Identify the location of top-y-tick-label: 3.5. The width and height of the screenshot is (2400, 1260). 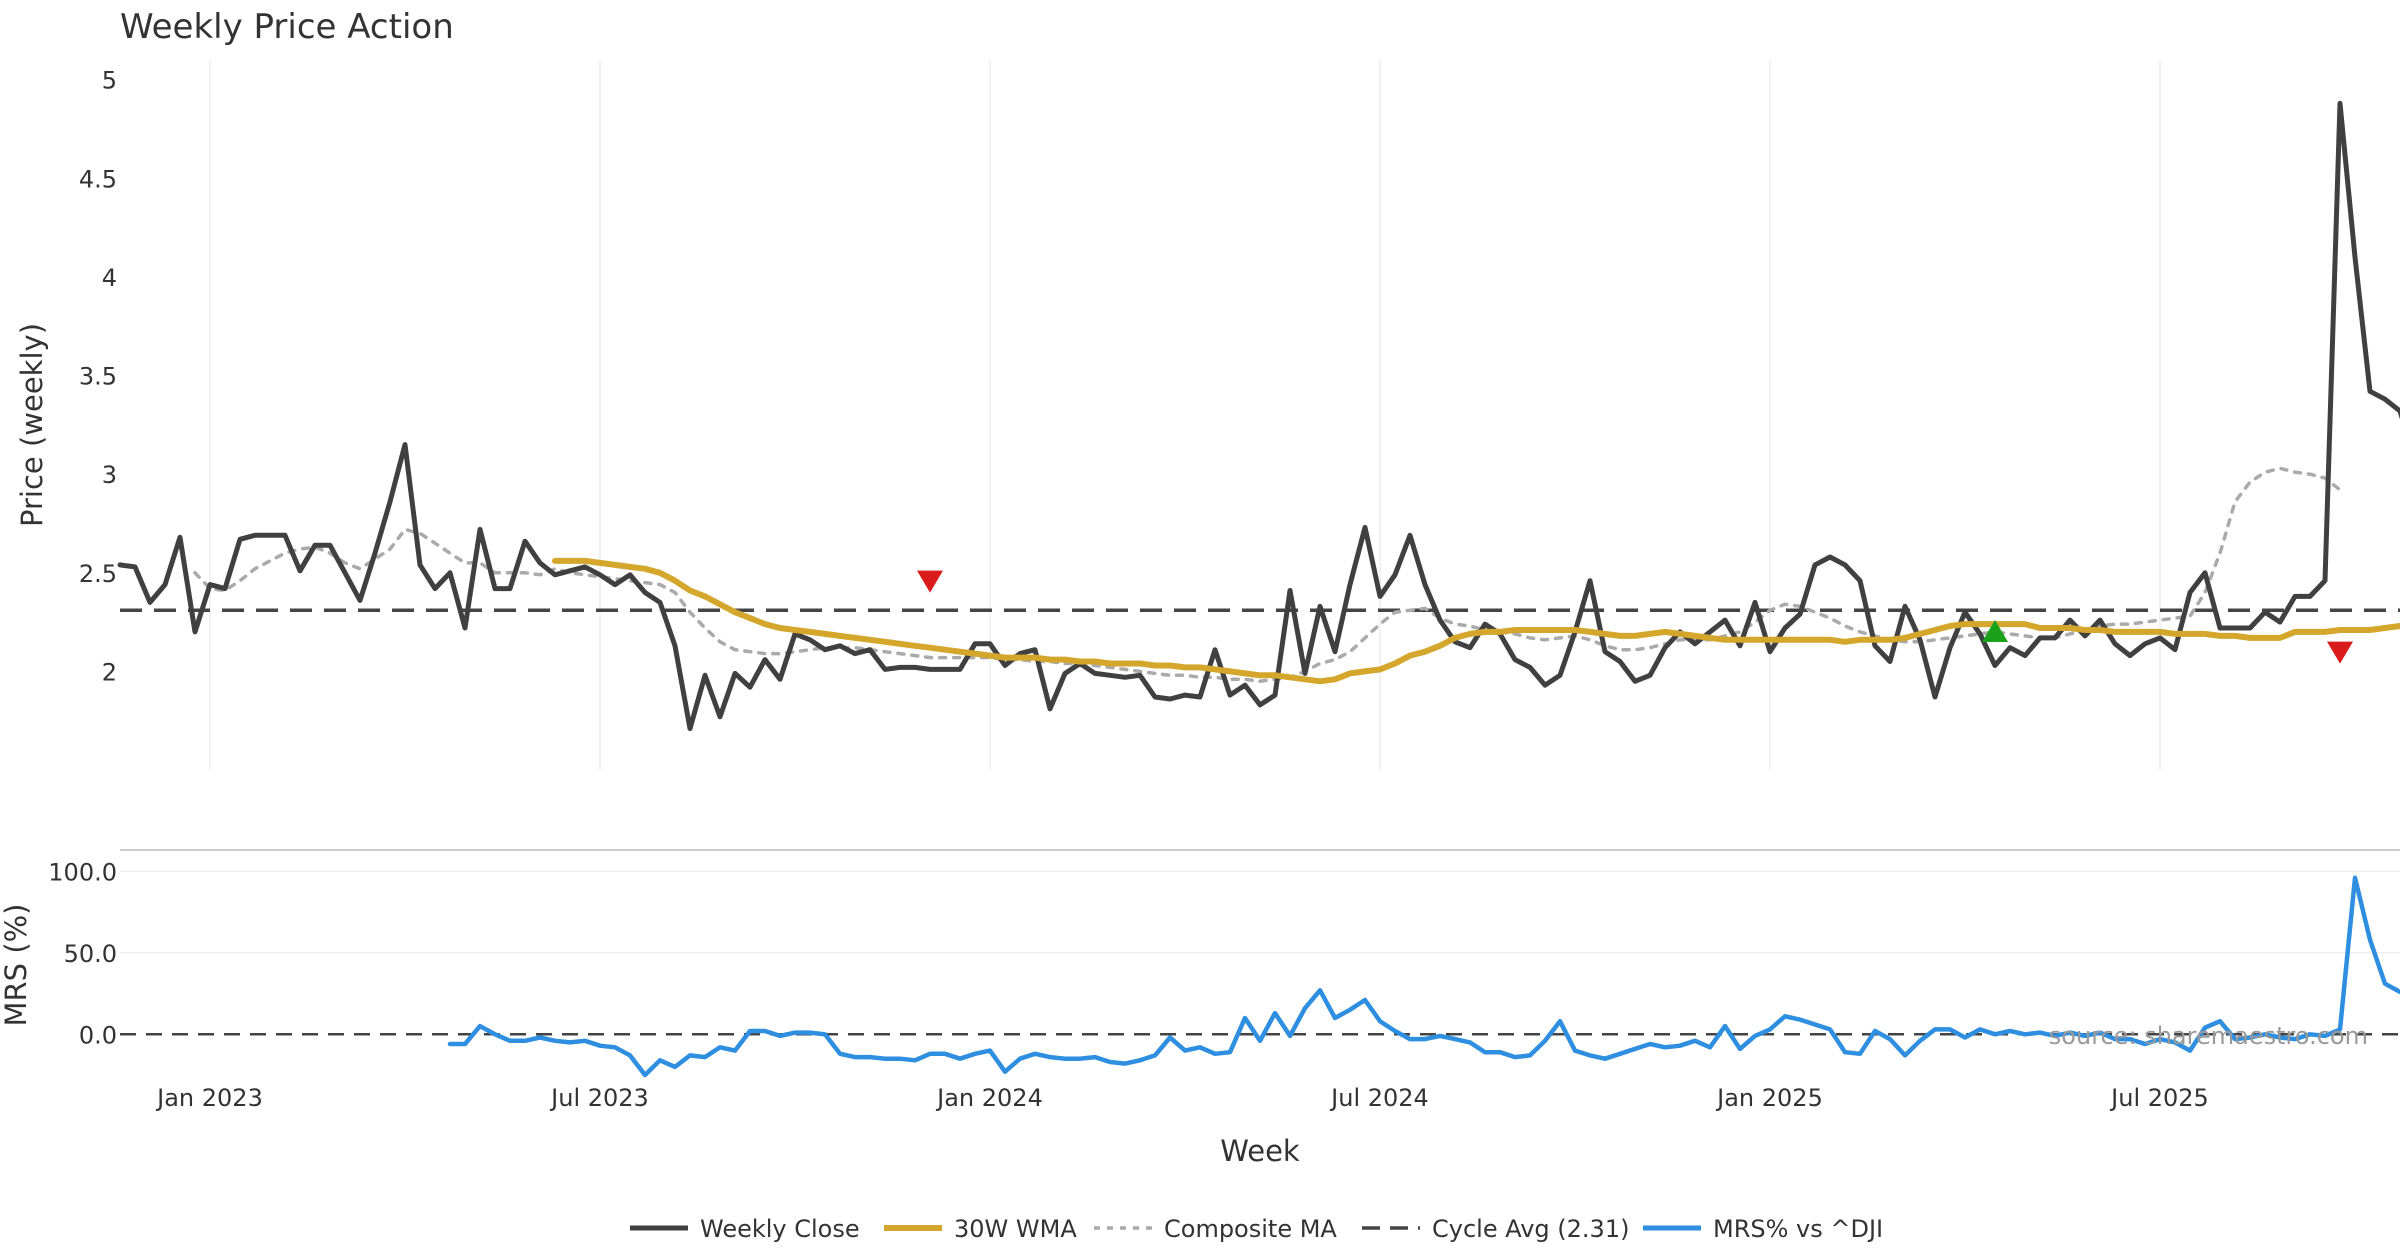
(98, 377).